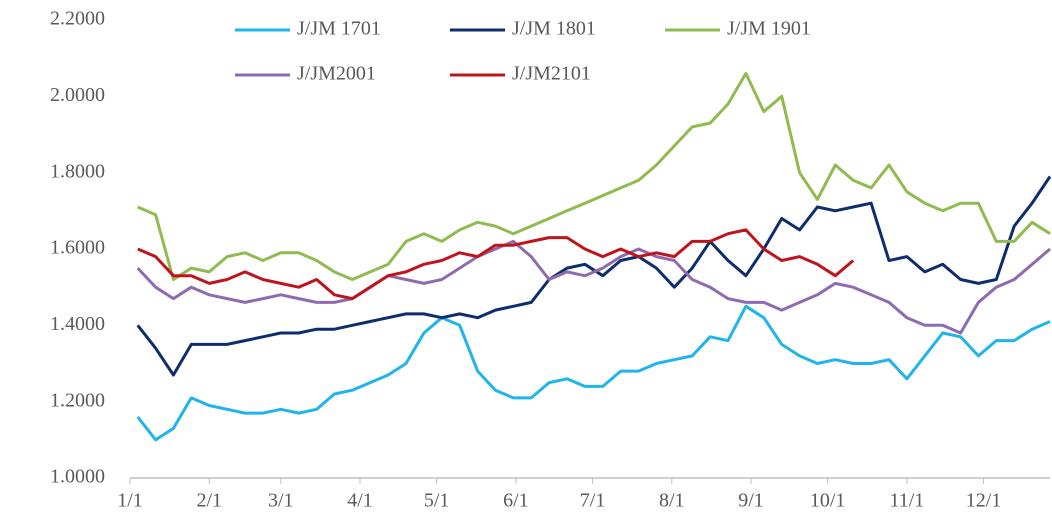 The image size is (1052, 522). Describe the element at coordinates (984, 501) in the screenshot. I see `x-tick-label: 12/1` at that location.